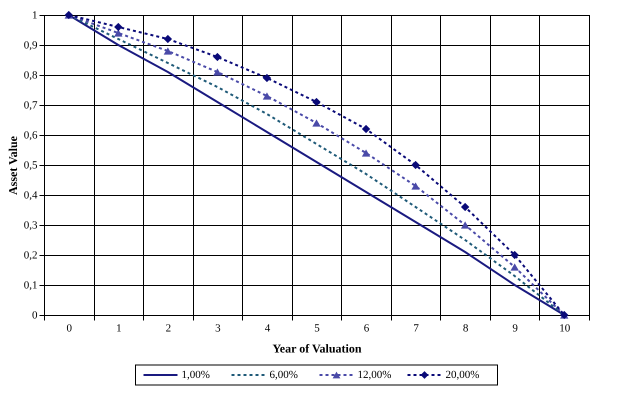  What do you see at coordinates (31, 196) in the screenshot?
I see `y-tick-label: 0,4` at bounding box center [31, 196].